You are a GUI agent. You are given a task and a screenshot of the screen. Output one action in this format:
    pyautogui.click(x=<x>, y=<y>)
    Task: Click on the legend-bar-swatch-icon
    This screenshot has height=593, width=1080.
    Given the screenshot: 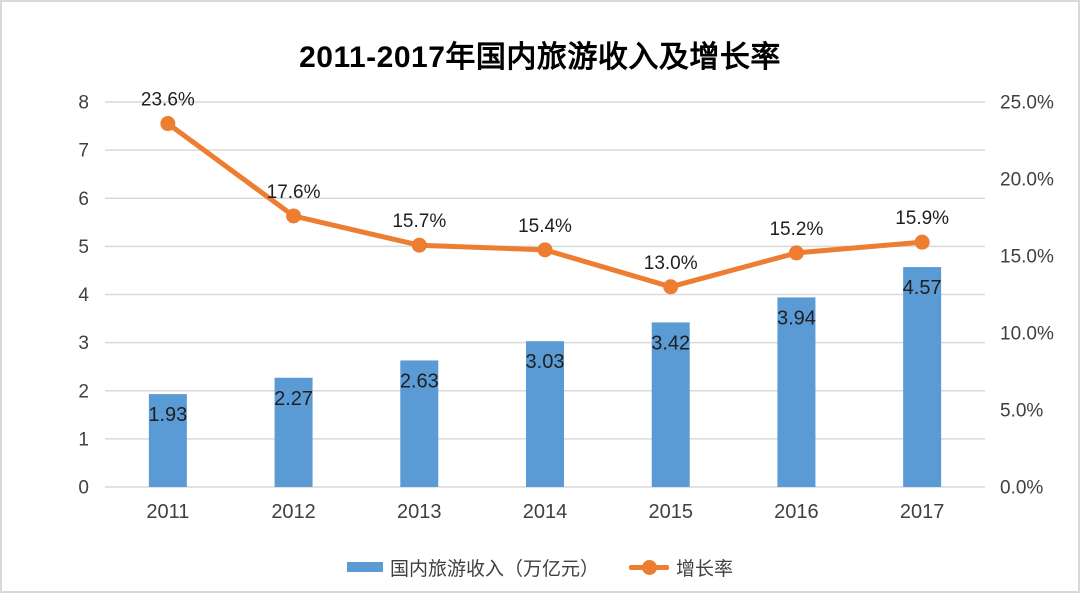 What is the action you would take?
    pyautogui.click(x=364, y=567)
    